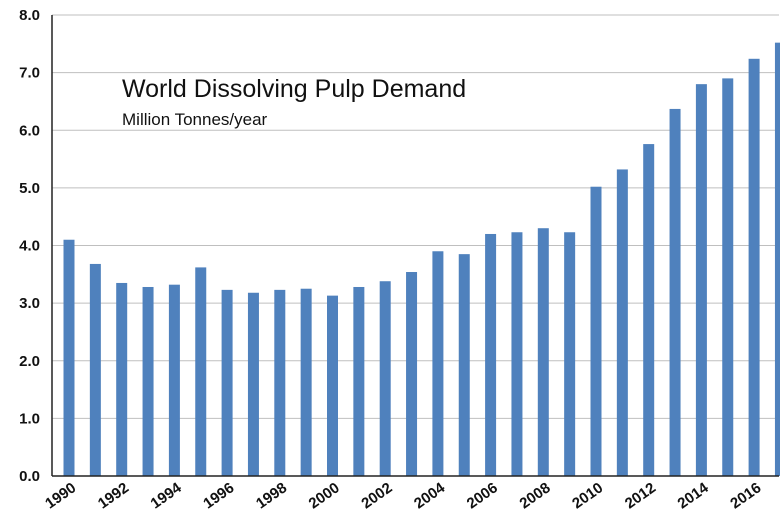 This screenshot has height=530, width=780. I want to click on x-tick-label: 2010, so click(587, 495).